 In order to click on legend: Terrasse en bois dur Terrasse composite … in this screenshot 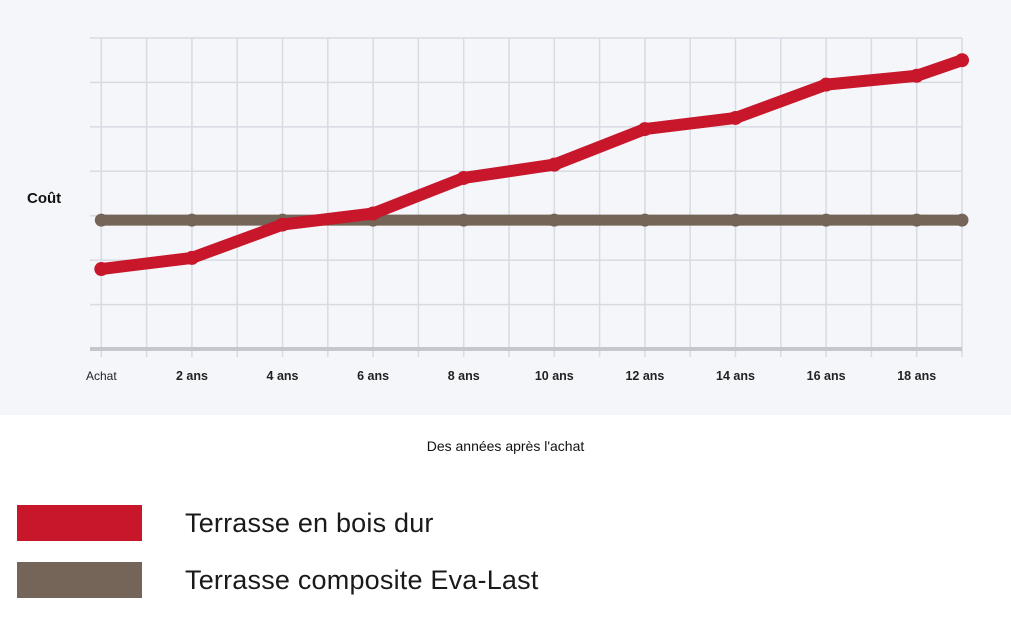, I will do `click(278, 562)`.